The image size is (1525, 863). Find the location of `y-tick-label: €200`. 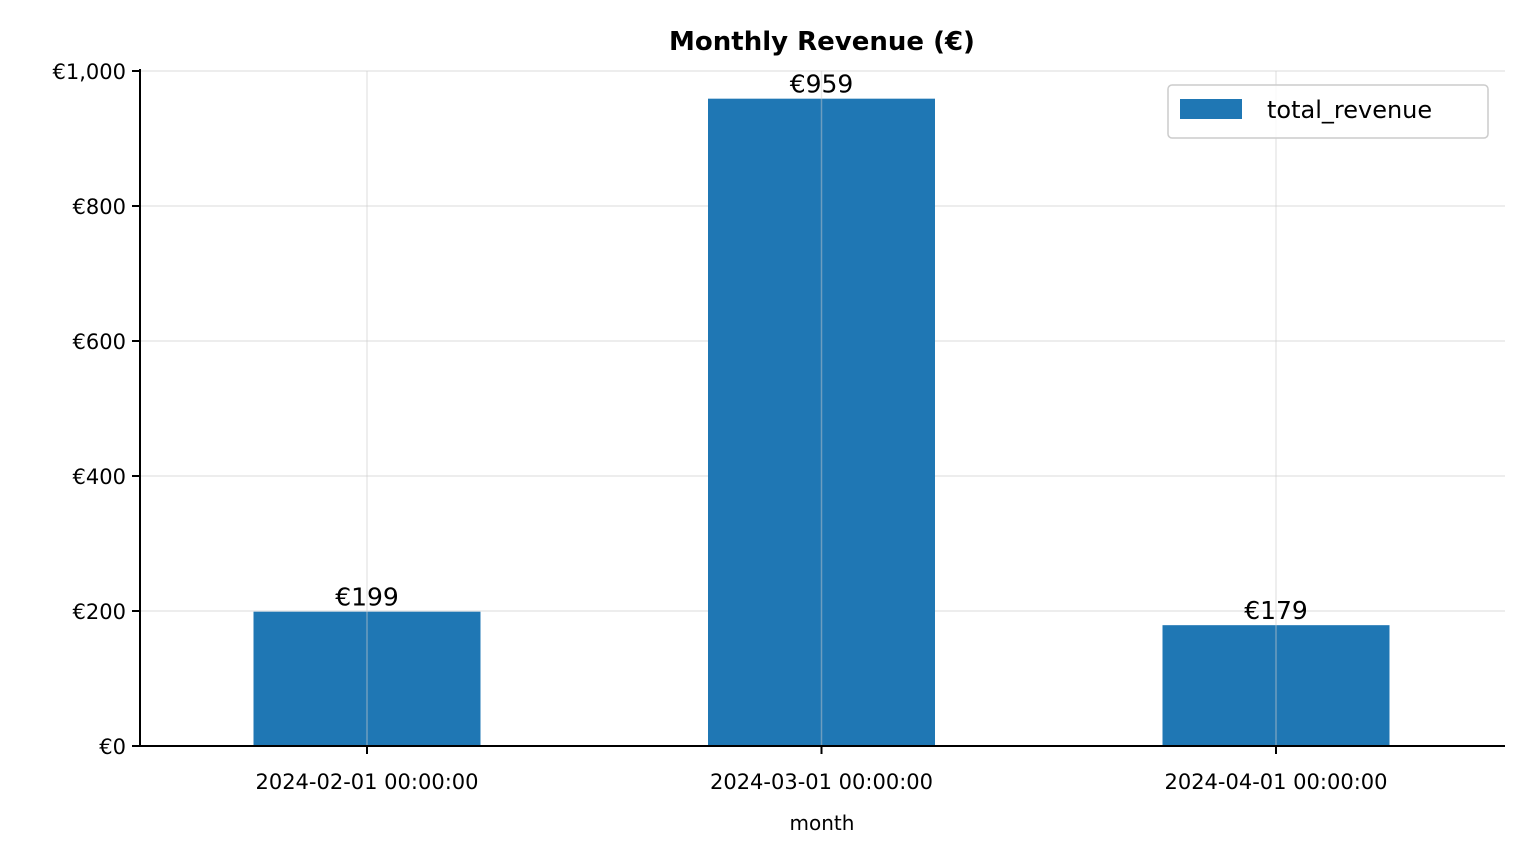

y-tick-label: €200 is located at coordinates (99, 612).